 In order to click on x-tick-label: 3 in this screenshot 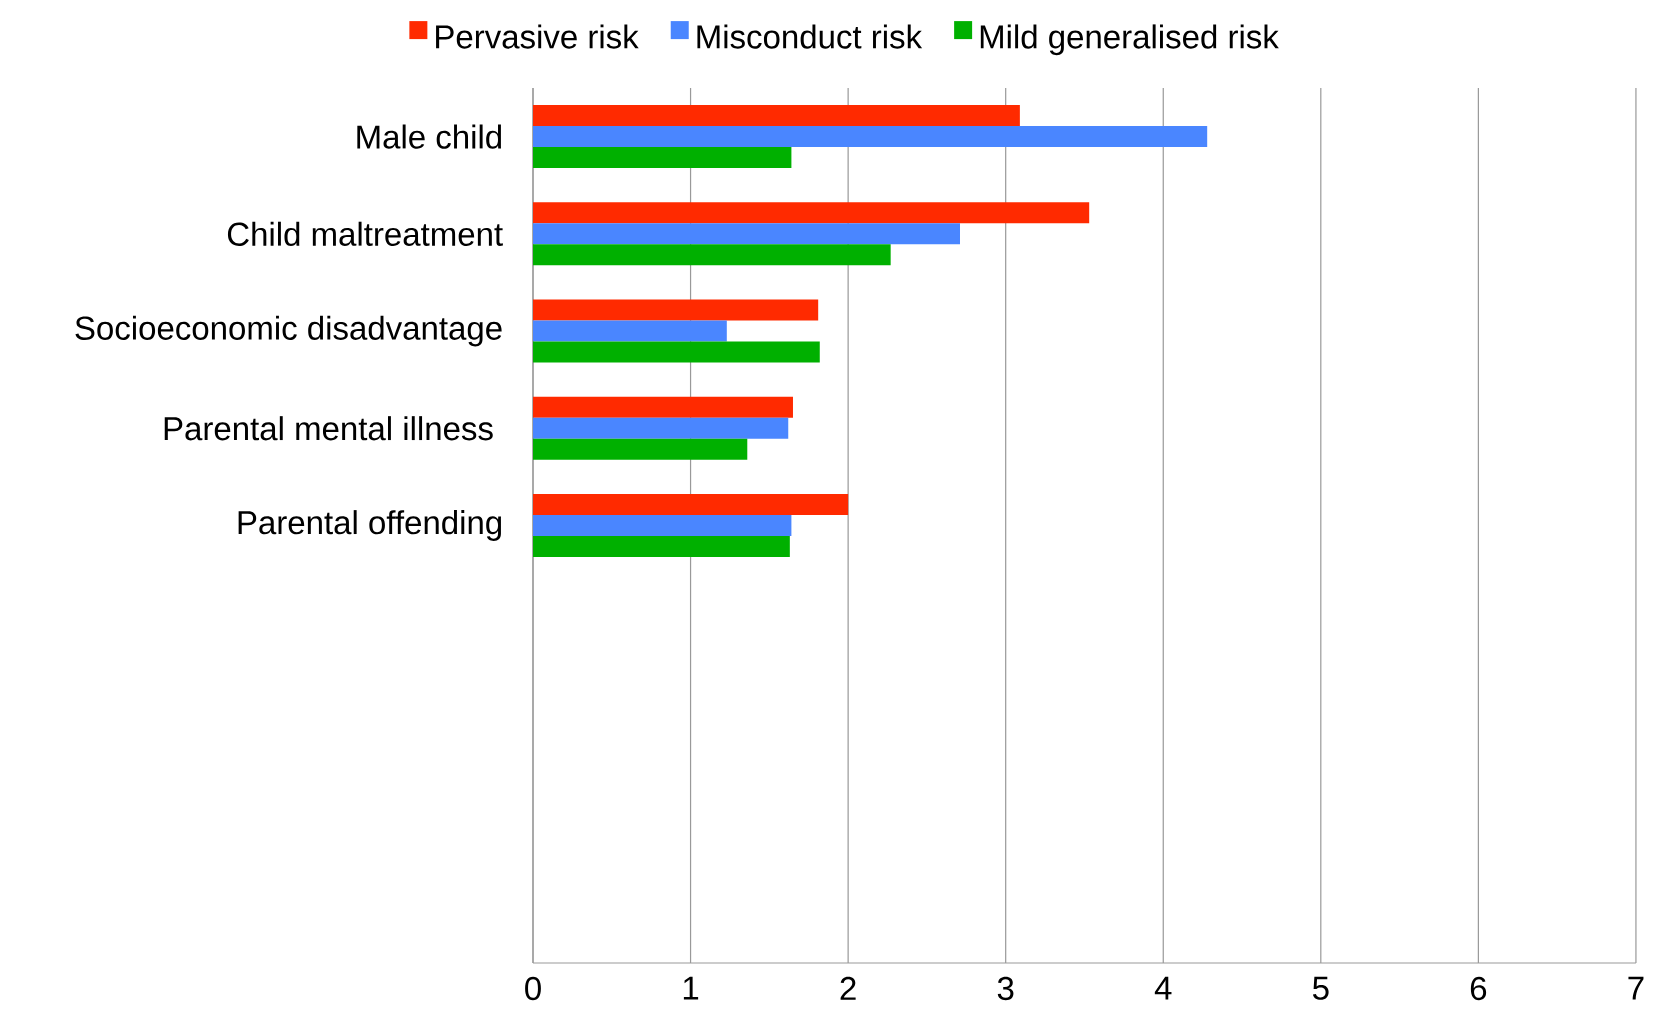, I will do `click(1005, 988)`.